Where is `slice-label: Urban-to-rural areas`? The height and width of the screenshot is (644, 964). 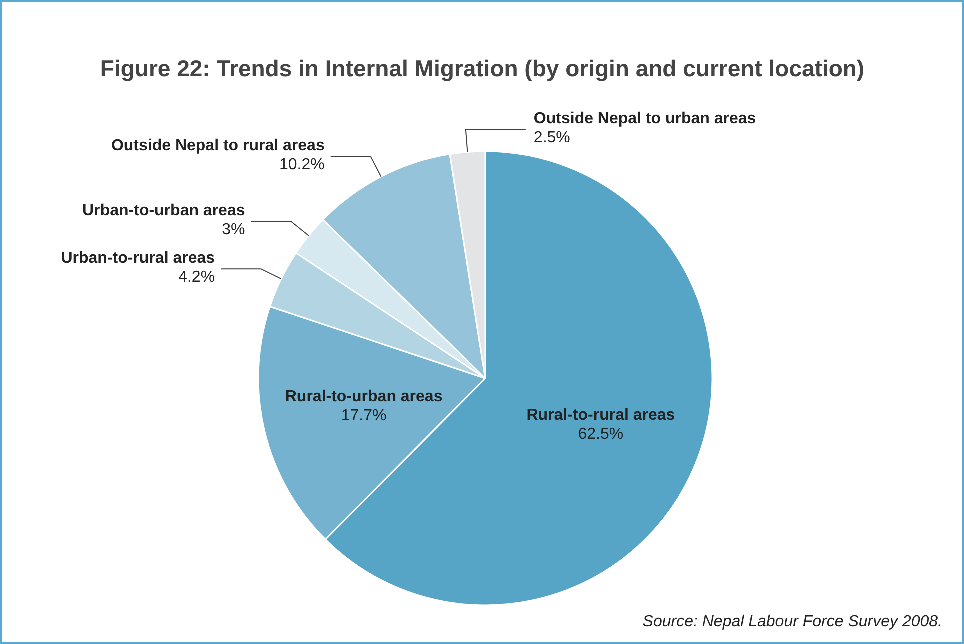 slice-label: Urban-to-rural areas is located at coordinates (138, 259).